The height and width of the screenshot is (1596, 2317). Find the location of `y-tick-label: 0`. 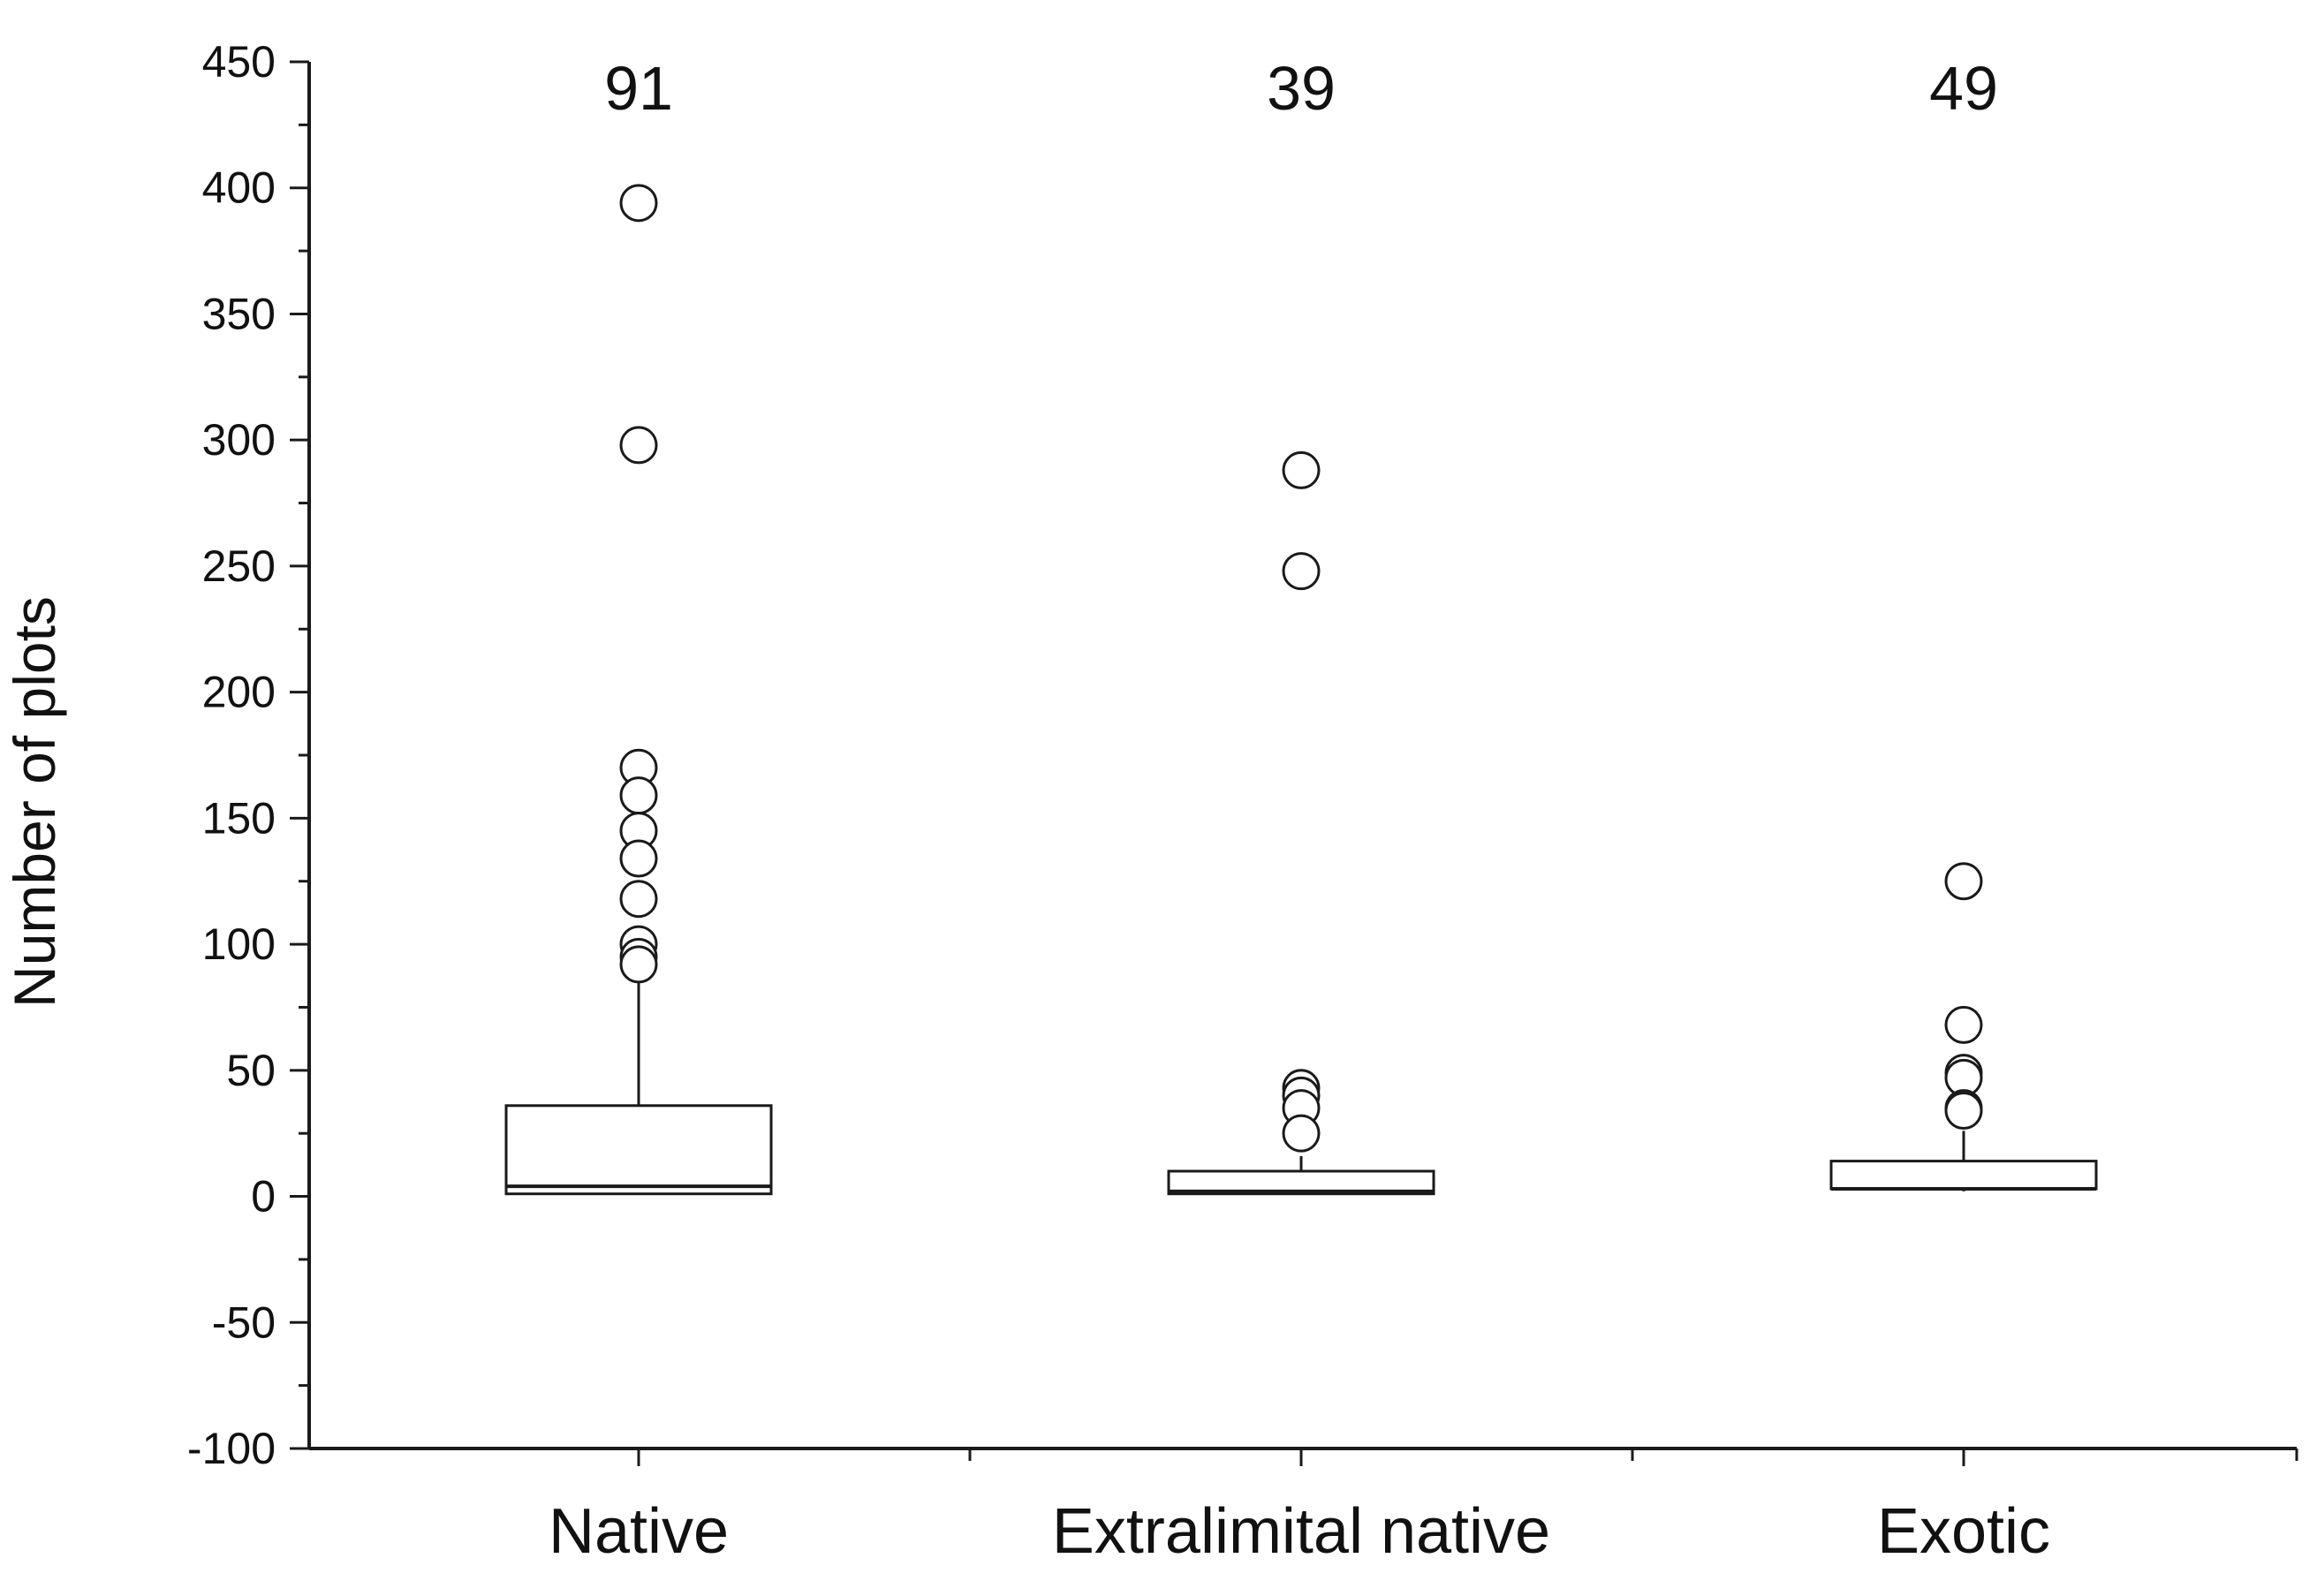

y-tick-label: 0 is located at coordinates (263, 1197).